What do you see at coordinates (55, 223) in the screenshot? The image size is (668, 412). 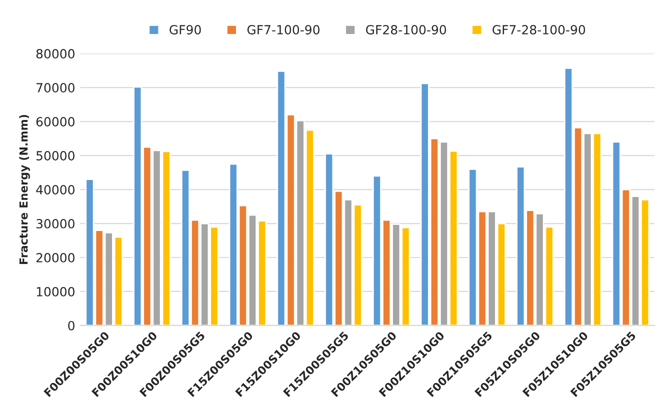 I see `y-tick-label: 30000` at bounding box center [55, 223].